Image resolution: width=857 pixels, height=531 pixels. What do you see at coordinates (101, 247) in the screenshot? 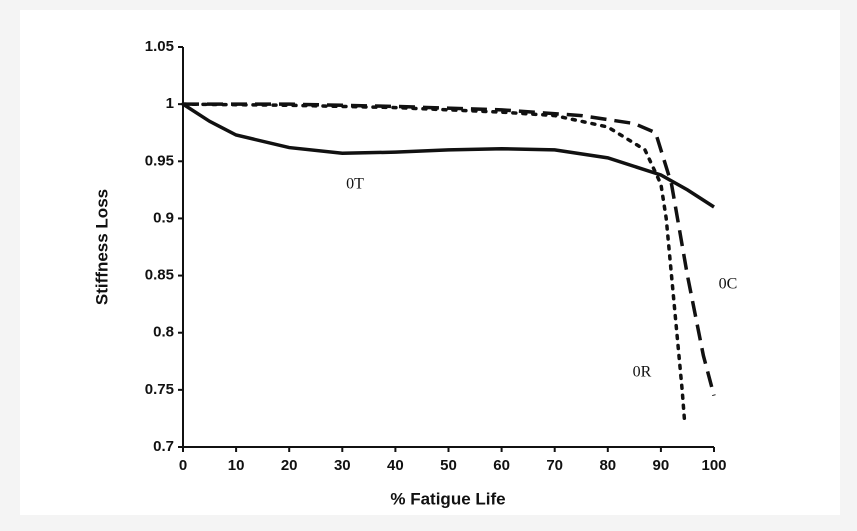
I see `y-axis-title: Stiffness Loss` at bounding box center [101, 247].